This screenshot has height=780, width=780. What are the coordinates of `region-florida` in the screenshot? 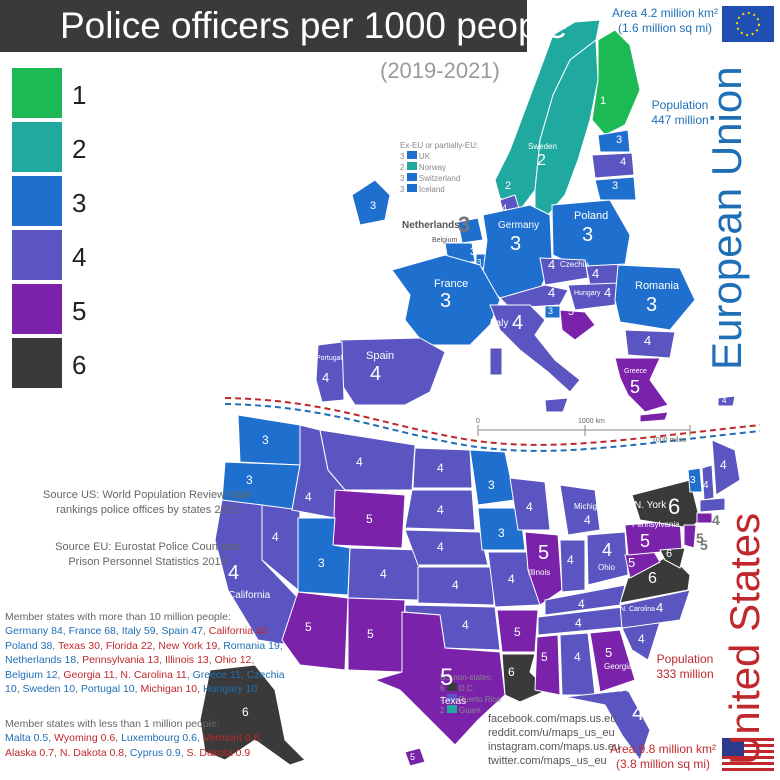 It's located at (607, 725).